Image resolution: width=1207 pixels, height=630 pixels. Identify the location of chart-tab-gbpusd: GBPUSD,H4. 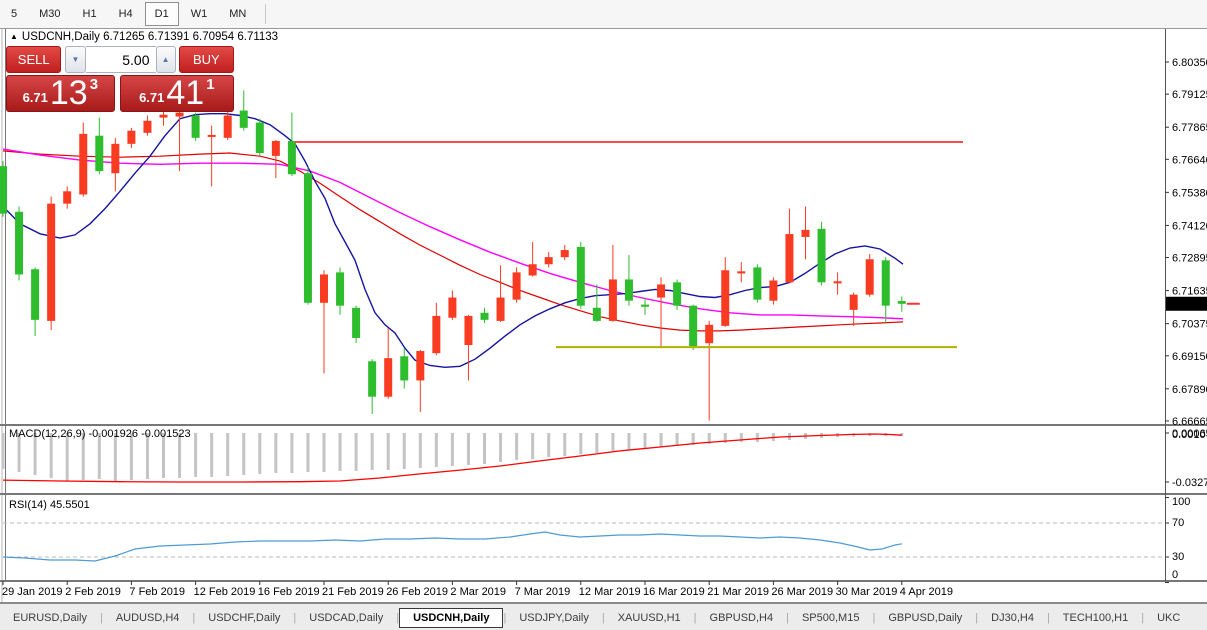
(741, 617).